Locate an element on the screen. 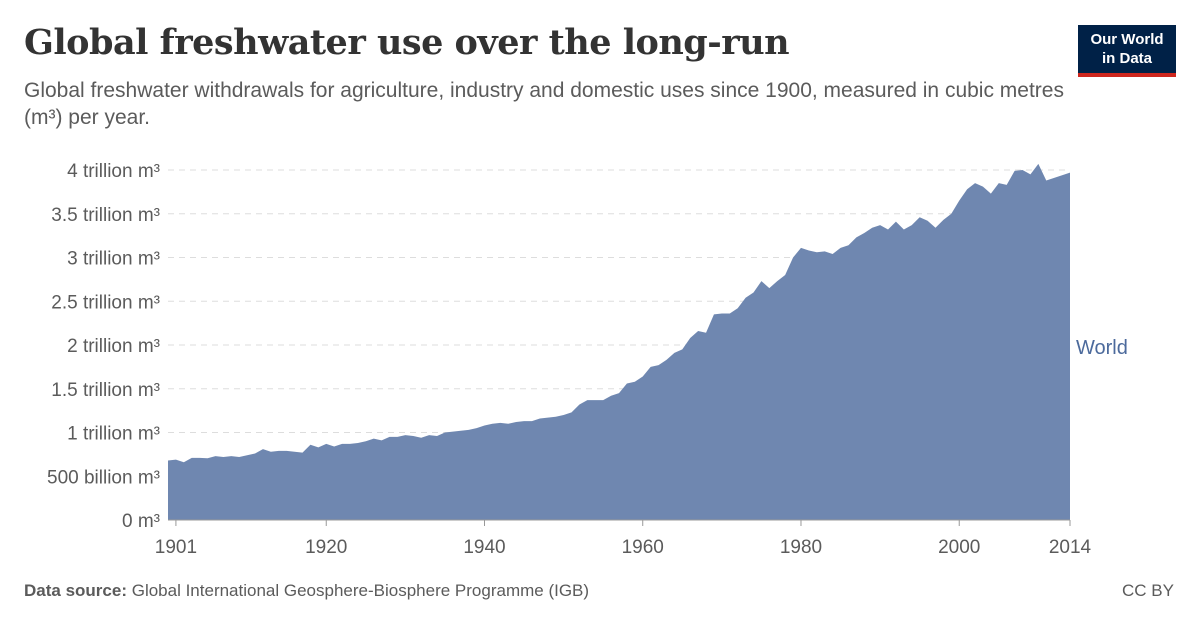  logo-line-2: in Data is located at coordinates (1126, 58).